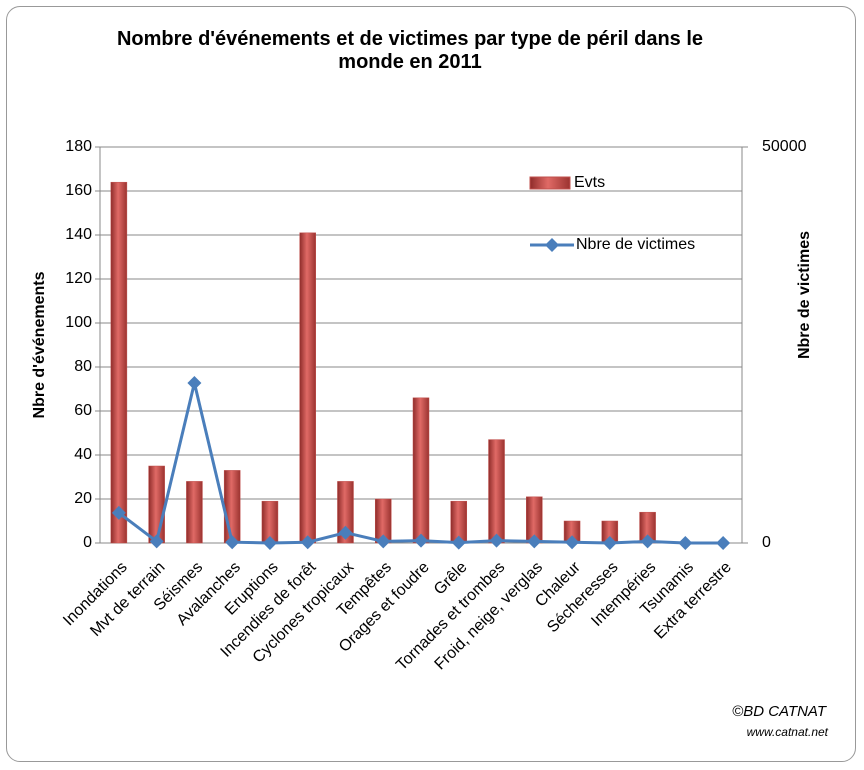 This screenshot has height=770, width=864. Describe the element at coordinates (788, 732) in the screenshot. I see `annotation: www.catnat.net` at that location.